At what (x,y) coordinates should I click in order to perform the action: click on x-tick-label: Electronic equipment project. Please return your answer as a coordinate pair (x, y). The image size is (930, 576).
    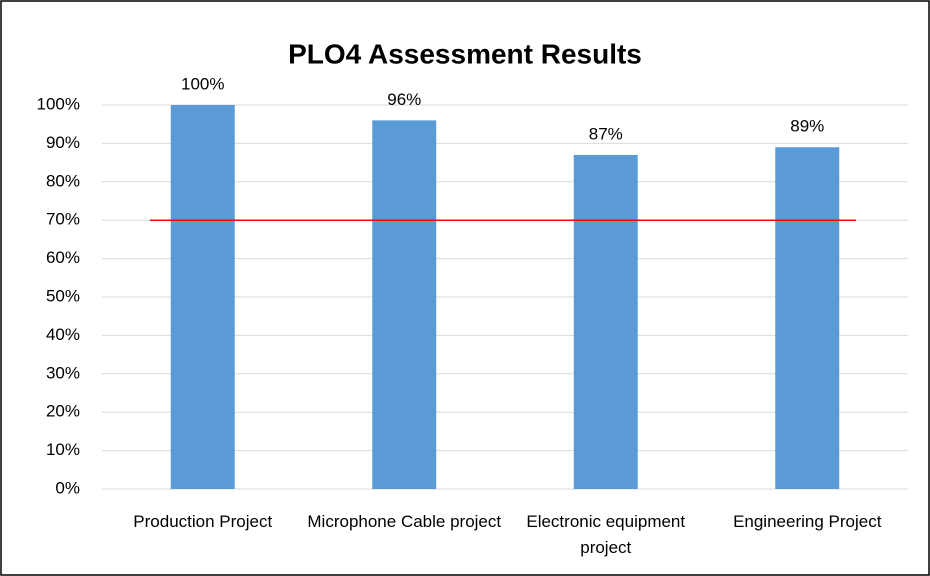
    Looking at the image, I should click on (606, 534).